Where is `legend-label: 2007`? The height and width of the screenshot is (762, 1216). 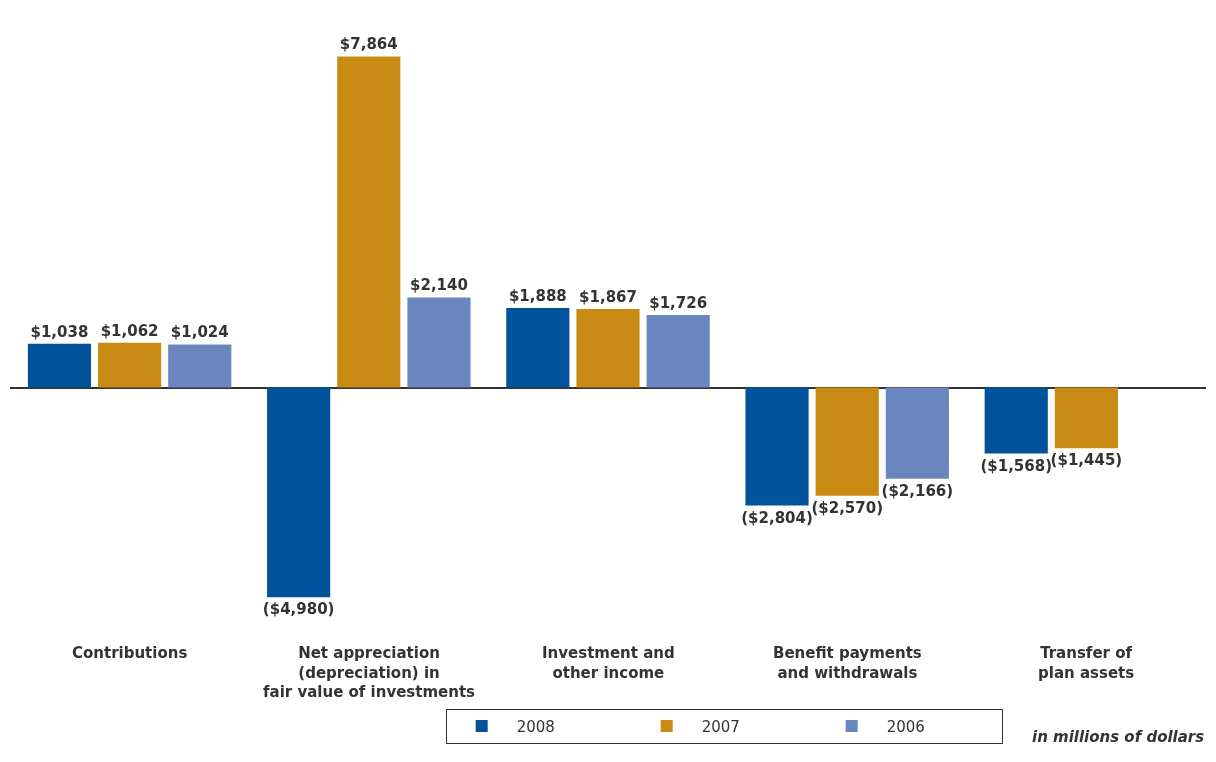 legend-label: 2007 is located at coordinates (720, 726).